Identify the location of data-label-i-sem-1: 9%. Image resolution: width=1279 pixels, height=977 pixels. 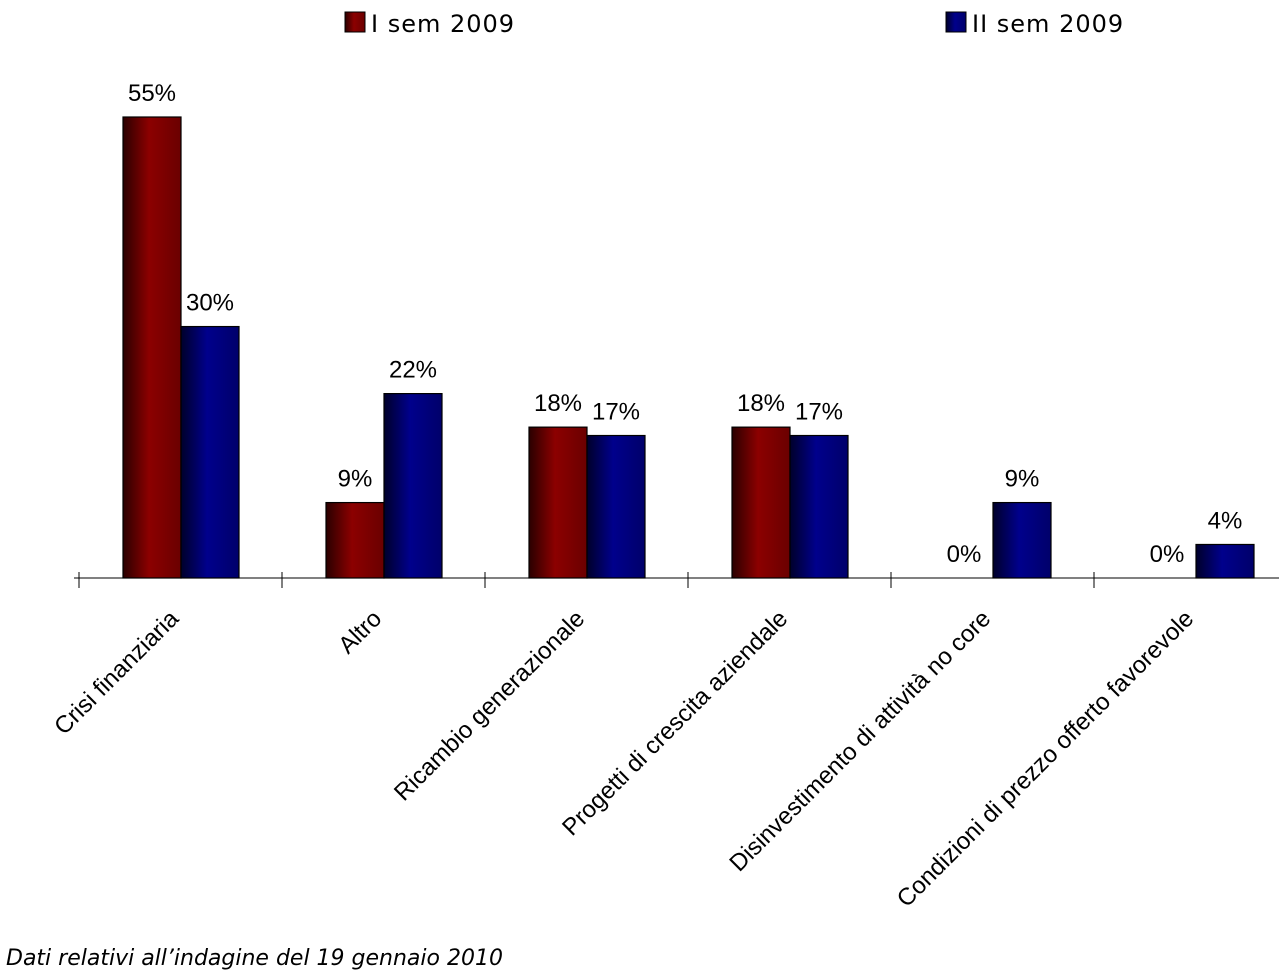
(355, 479).